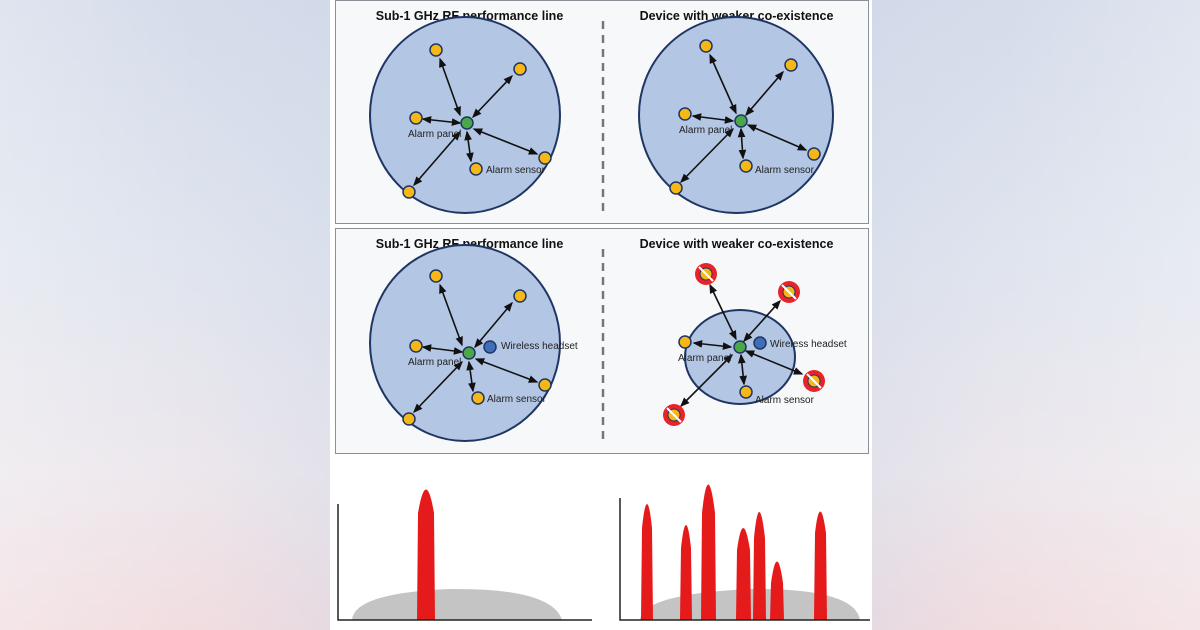  What do you see at coordinates (457, 604) in the screenshot?
I see `noise-floor` at bounding box center [457, 604].